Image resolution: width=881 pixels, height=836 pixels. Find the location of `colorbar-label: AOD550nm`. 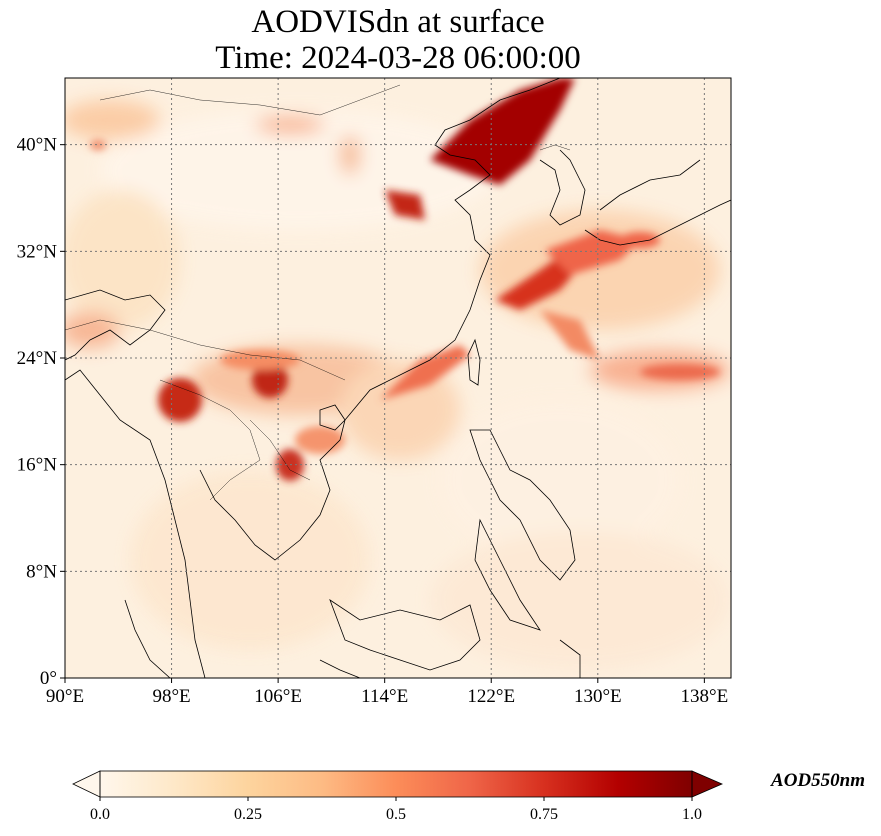

colorbar-label: AOD550nm is located at coordinates (817, 780).